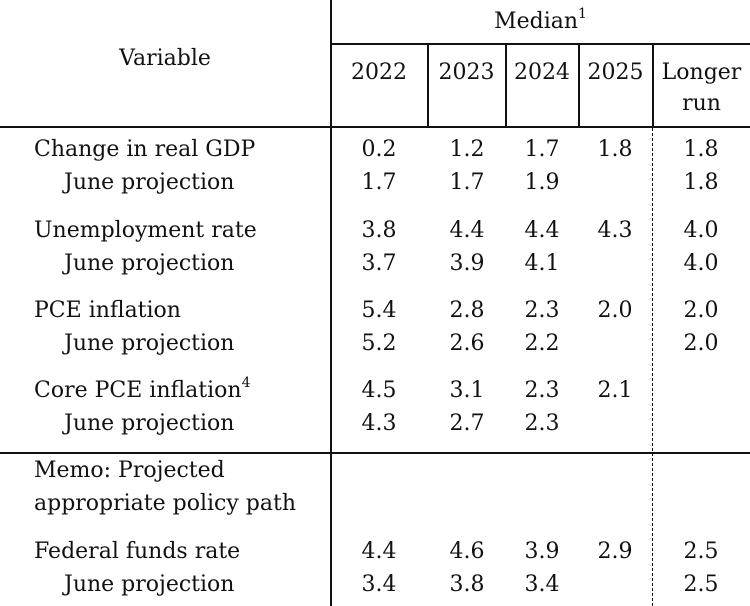 The image size is (750, 606). I want to click on table-cell: 2.8, so click(467, 310).